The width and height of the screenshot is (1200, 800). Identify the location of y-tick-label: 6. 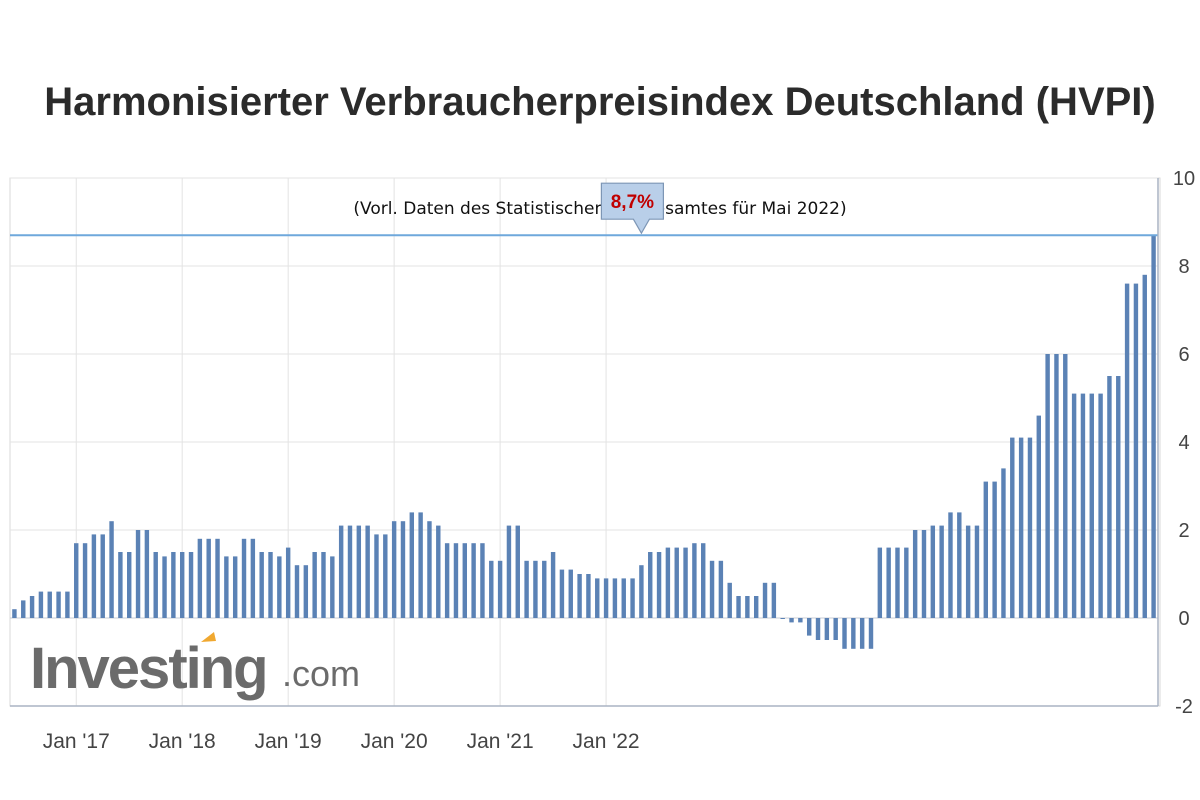
(1183, 355).